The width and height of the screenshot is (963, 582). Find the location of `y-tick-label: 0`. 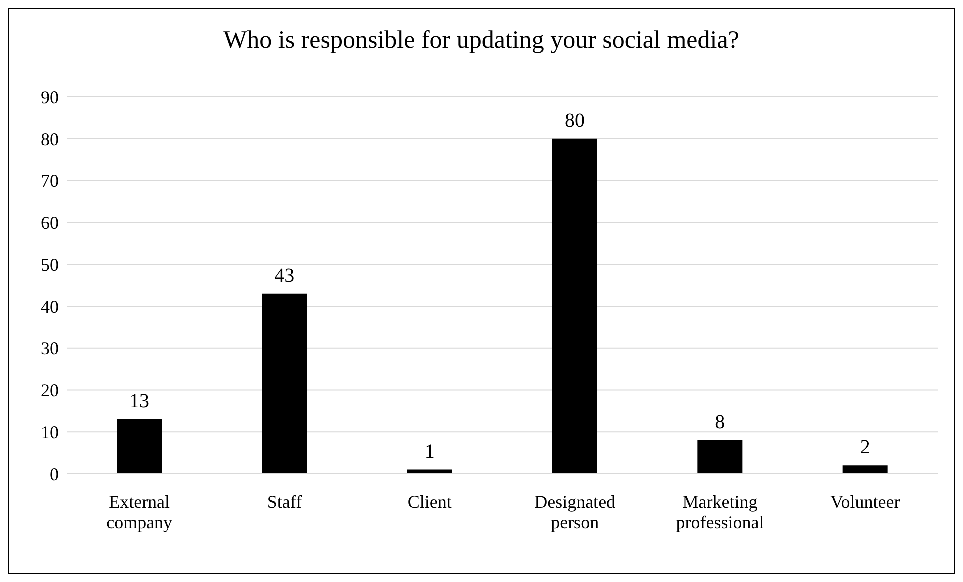

y-tick-label: 0 is located at coordinates (54, 474).